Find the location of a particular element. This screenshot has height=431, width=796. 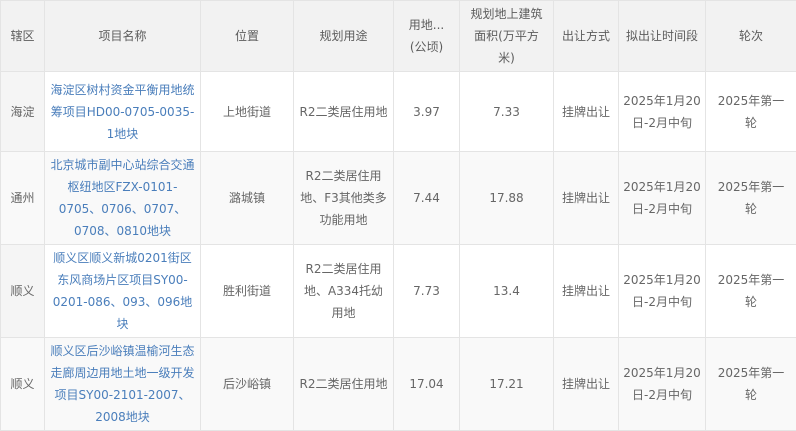

cell-area: 17.04 is located at coordinates (427, 384).